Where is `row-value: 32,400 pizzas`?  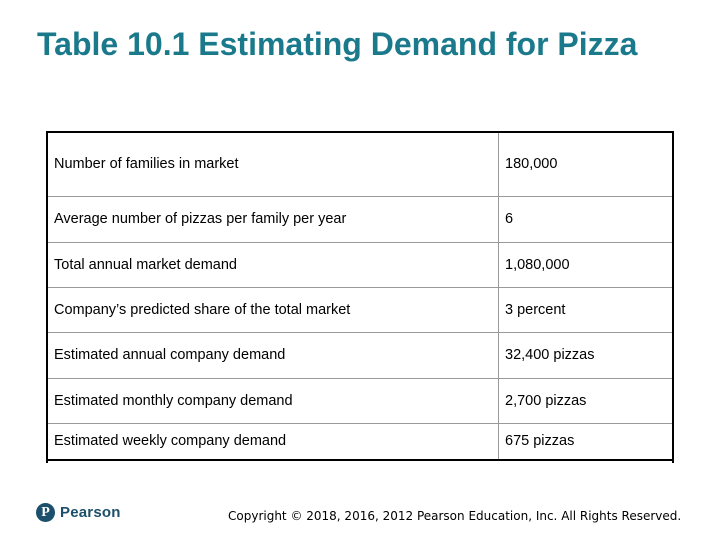 row-value: 32,400 pizzas is located at coordinates (585, 355).